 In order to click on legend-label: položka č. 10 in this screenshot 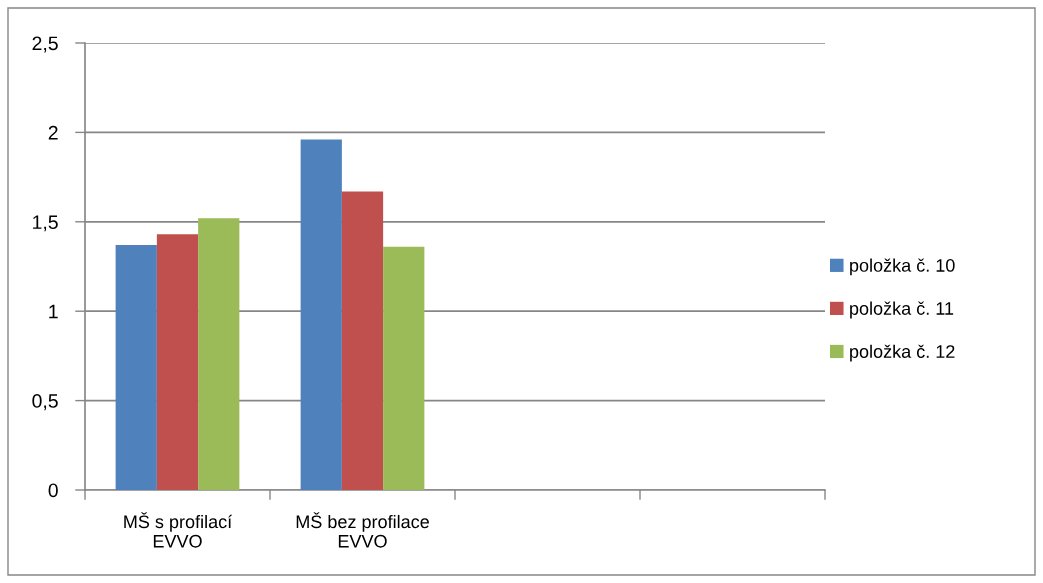, I will do `click(902, 267)`.